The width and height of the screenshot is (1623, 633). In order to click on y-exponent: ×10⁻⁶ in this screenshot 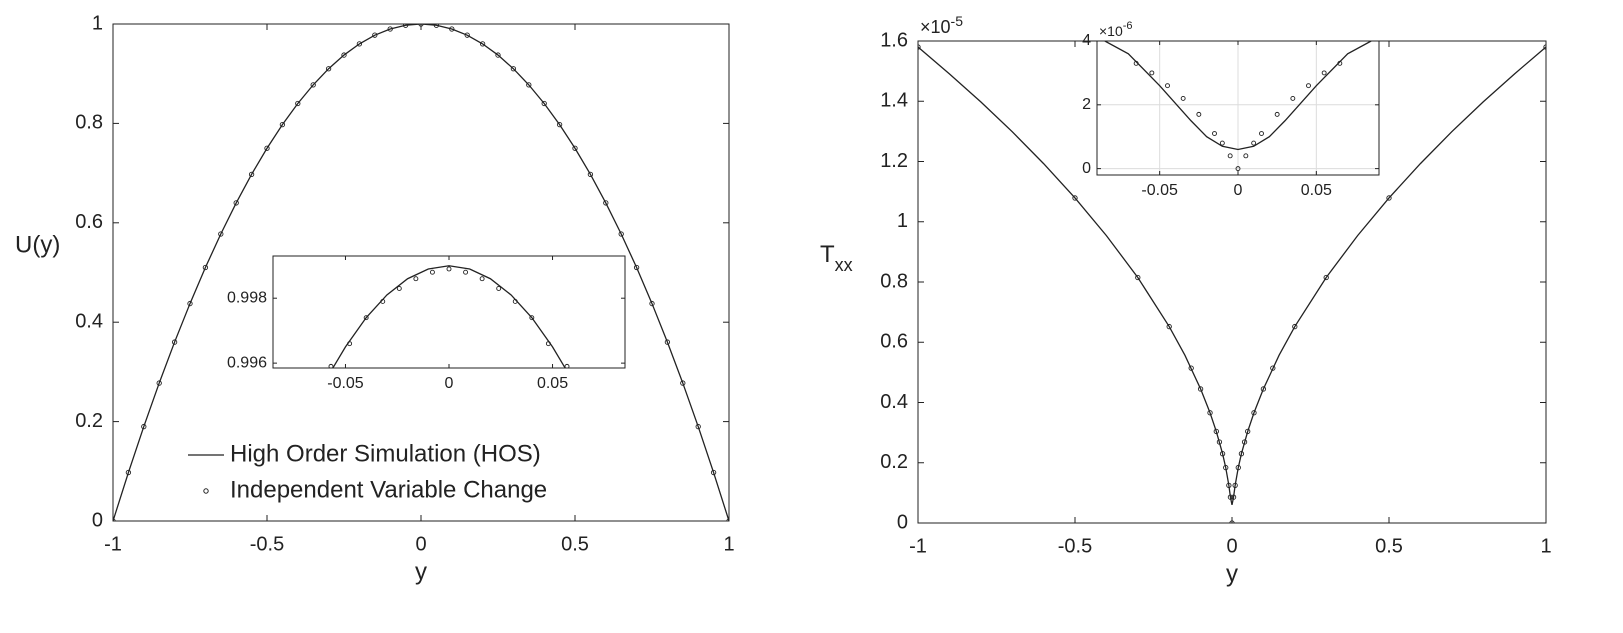, I will do `click(1116, 29)`.